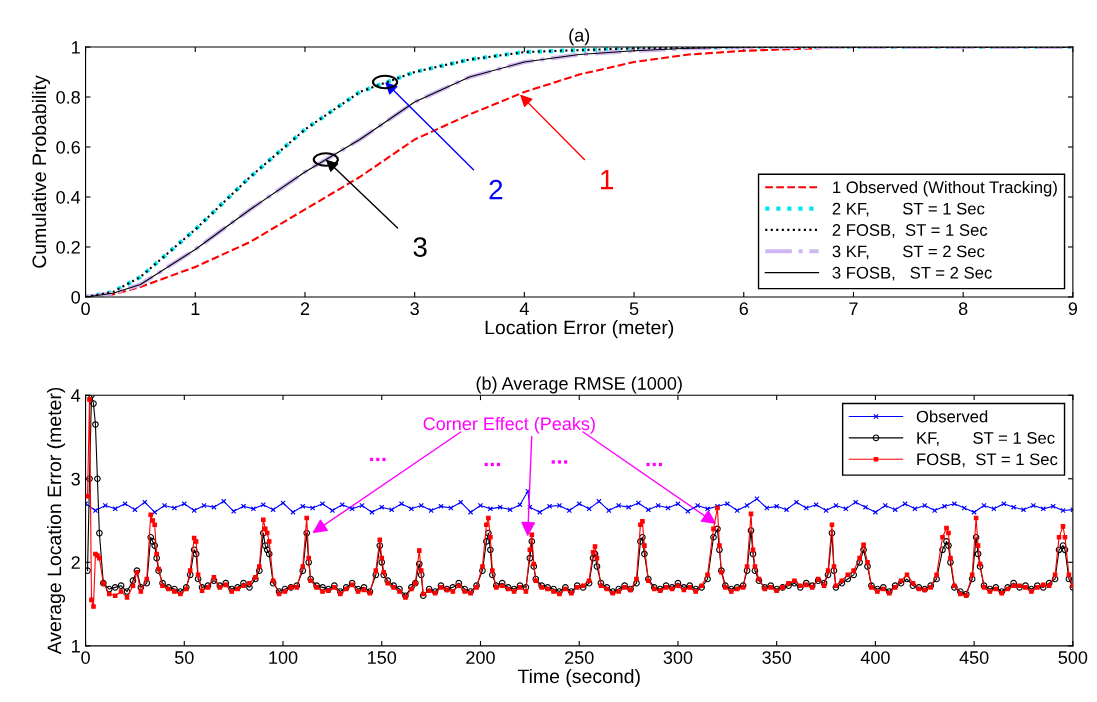 This screenshot has height=702, width=1097. I want to click on chart-title: (b) Average RMSE (1000), so click(579, 385).